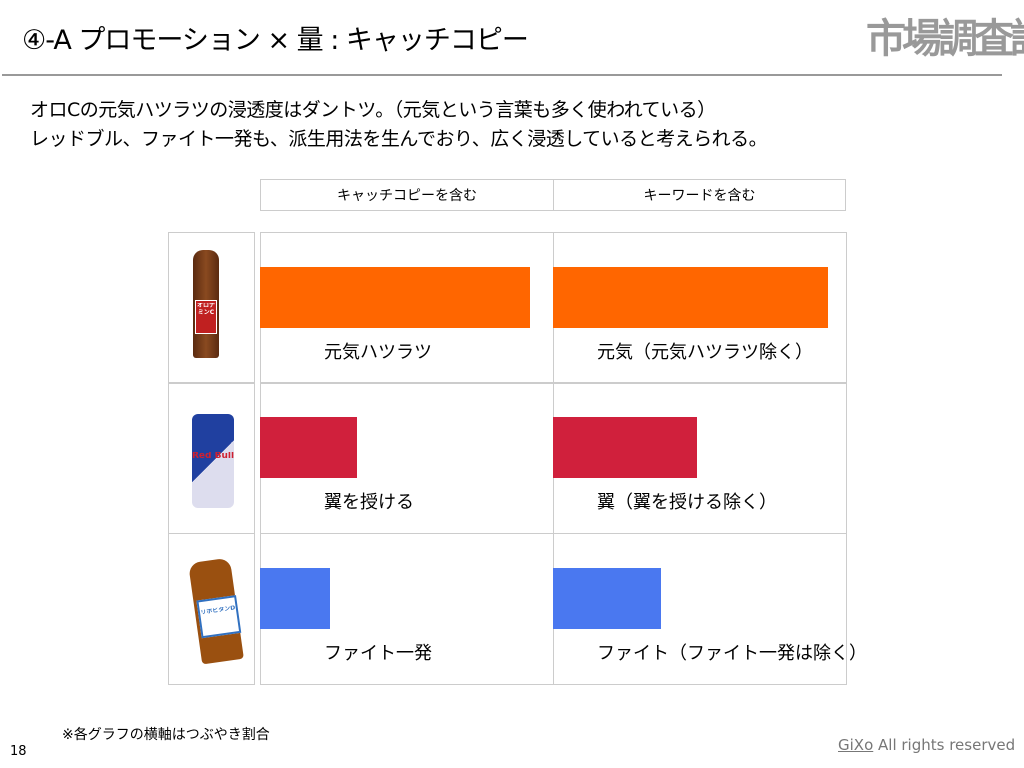  Describe the element at coordinates (502, 75) in the screenshot. I see `divider` at that location.